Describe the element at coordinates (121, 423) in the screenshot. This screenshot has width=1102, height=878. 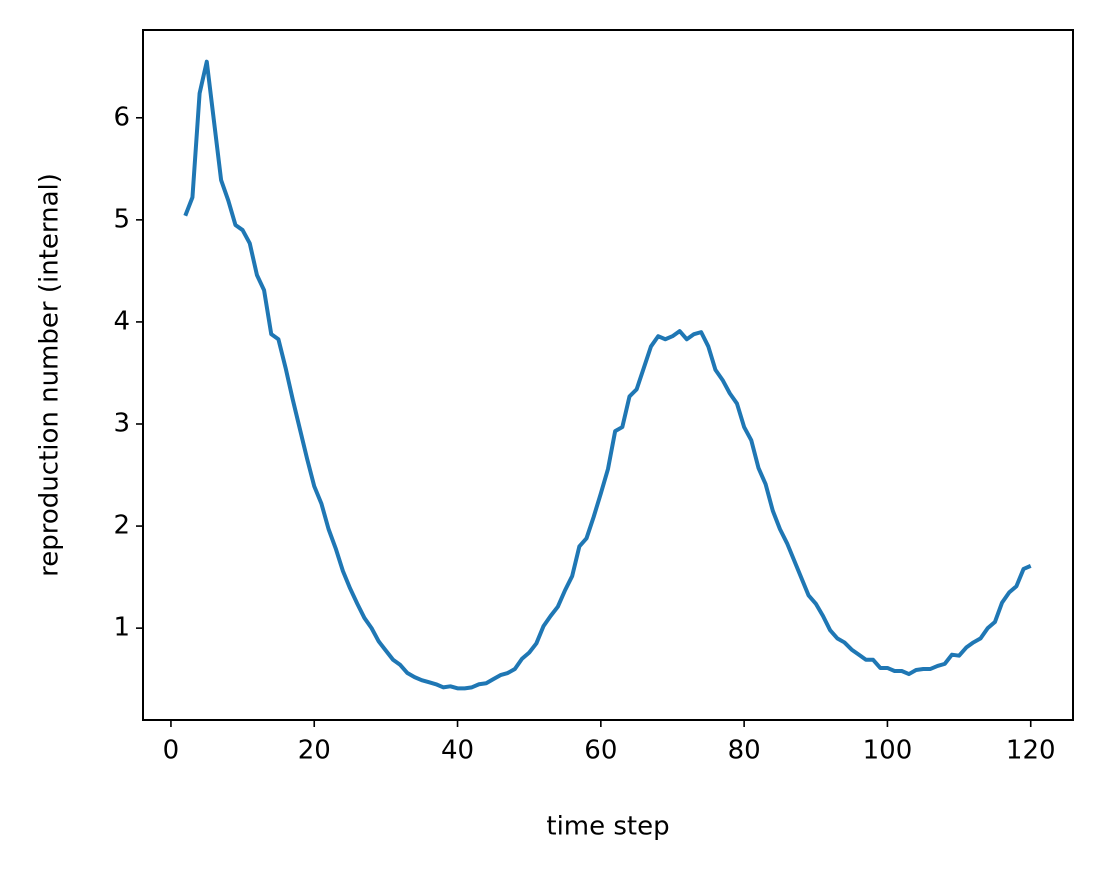
I see `y-tick-label: 3` at that location.